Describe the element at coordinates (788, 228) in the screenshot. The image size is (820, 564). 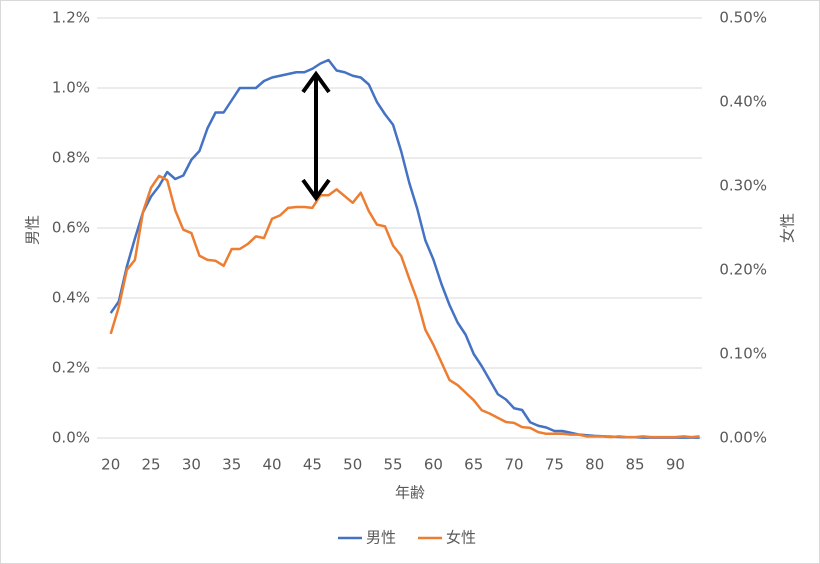
I see `y2-axis-label: 女性` at that location.